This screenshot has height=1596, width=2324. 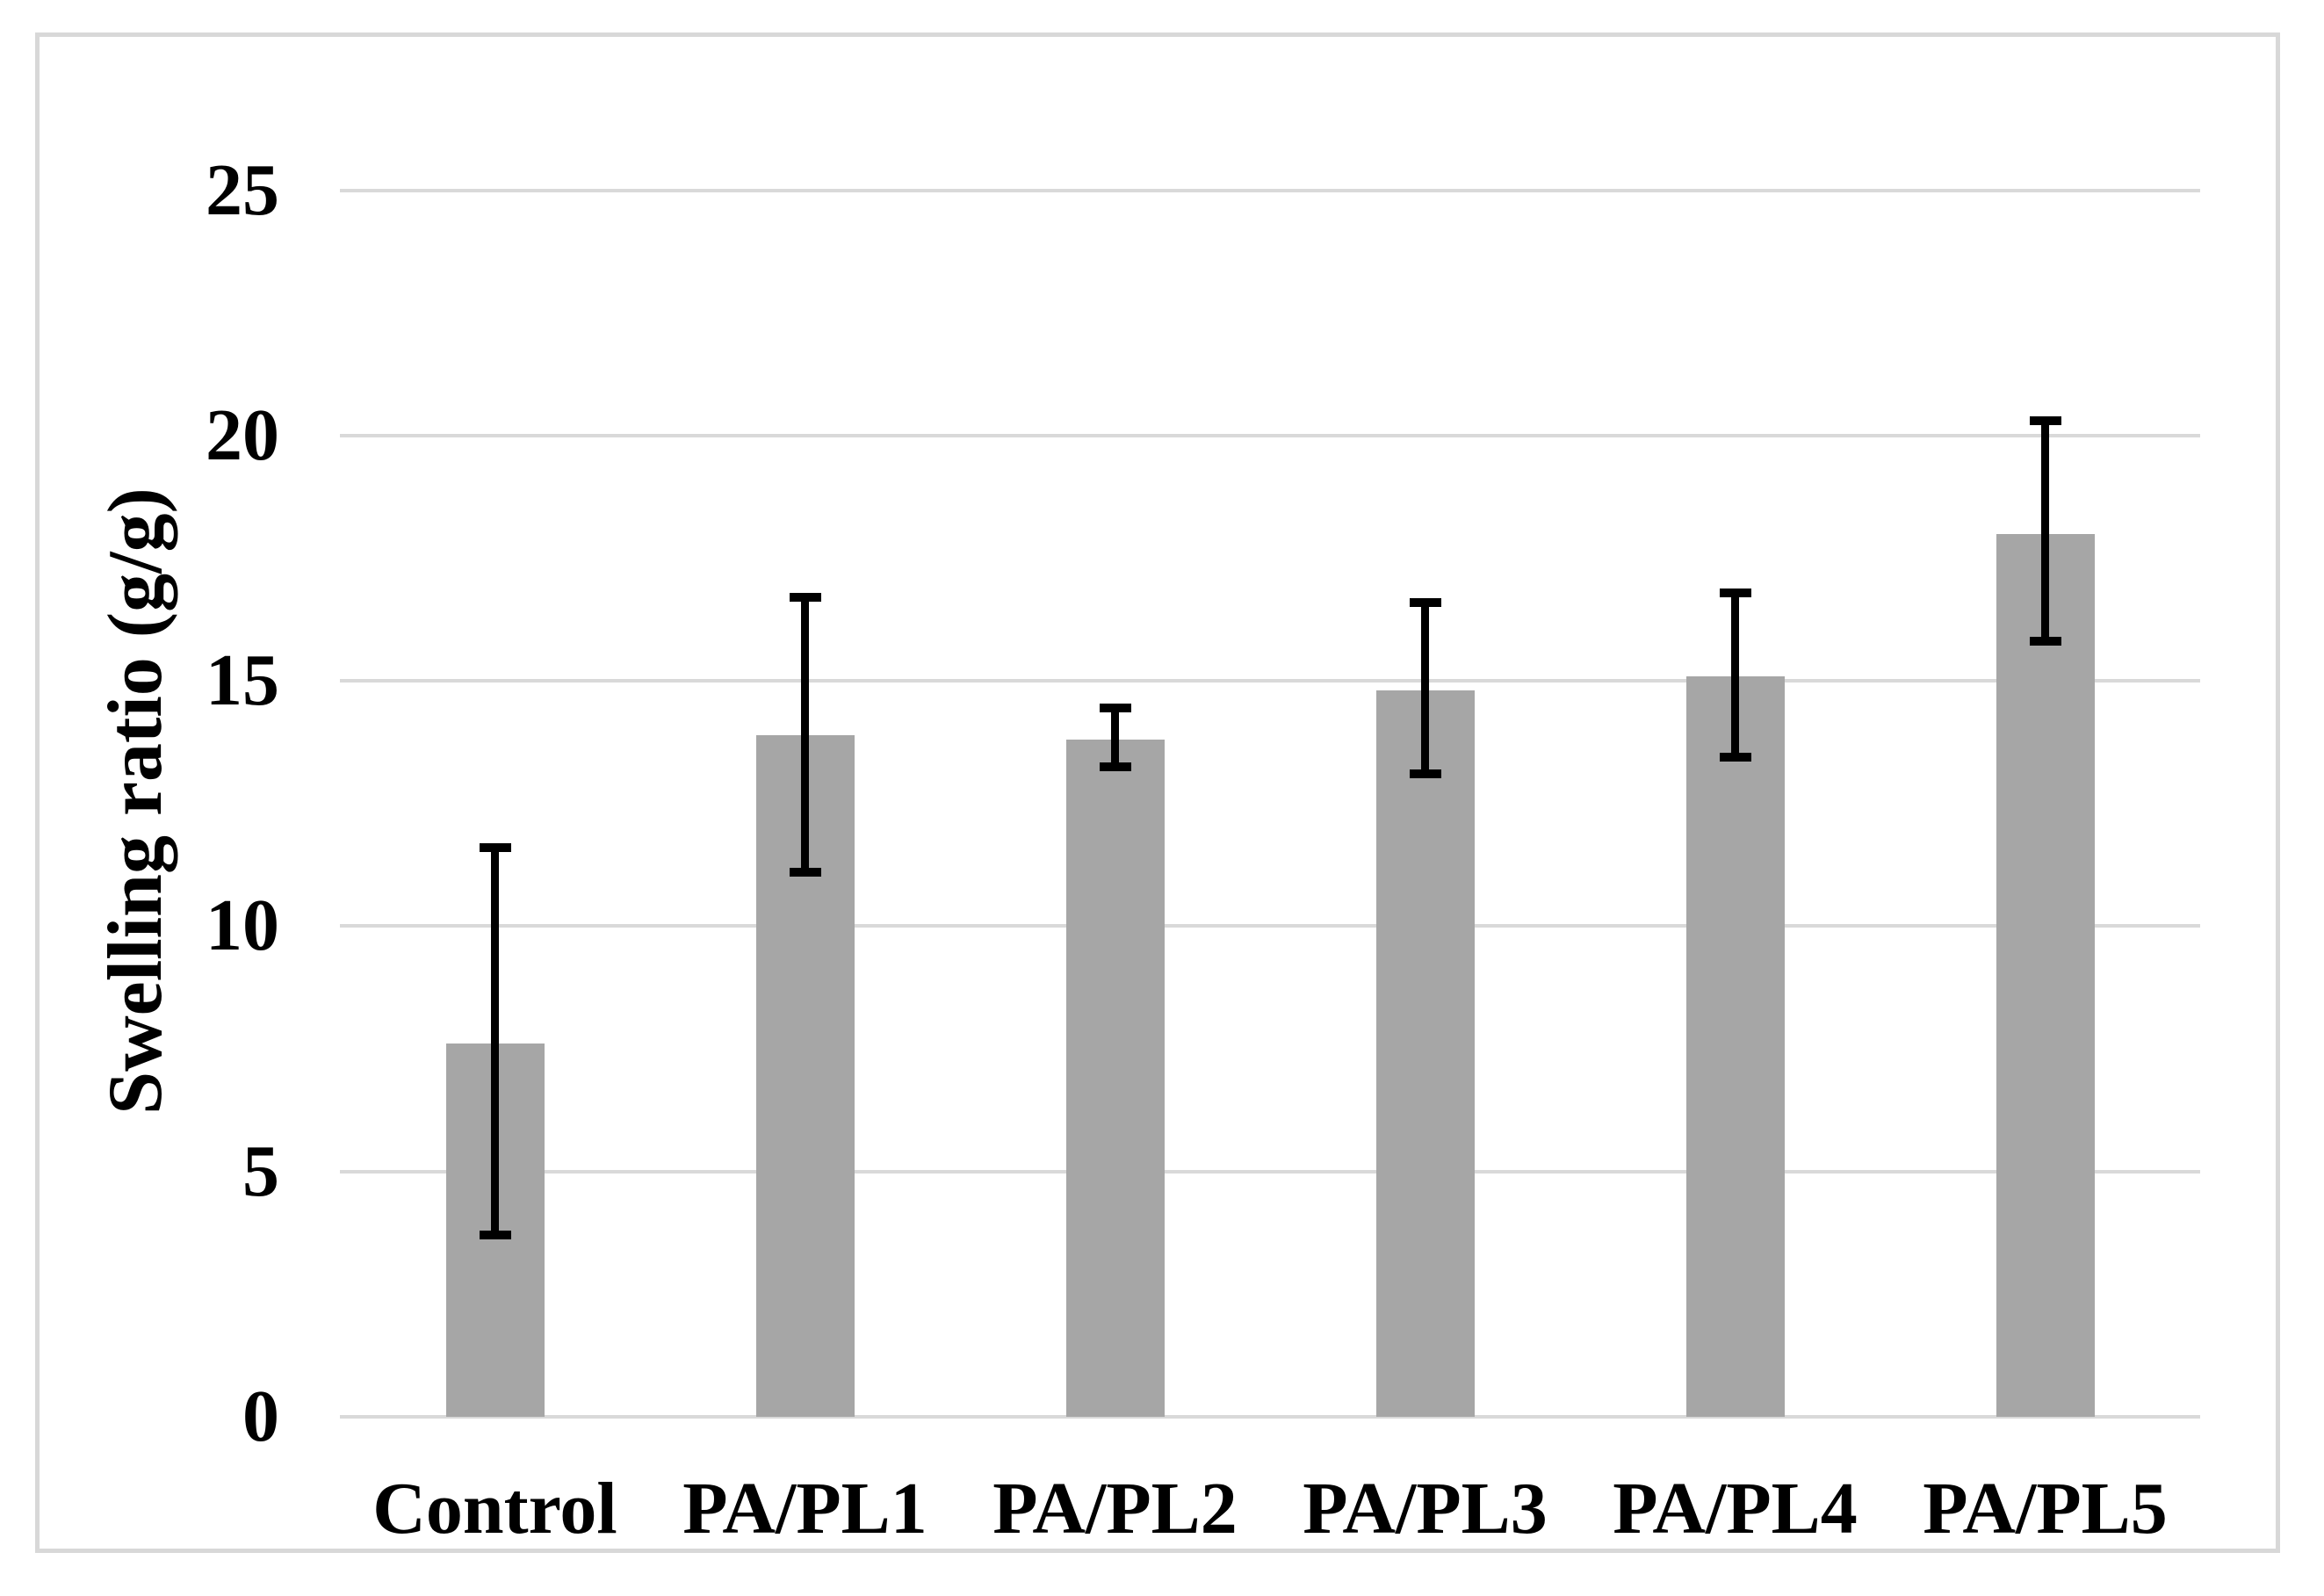 I want to click on x-axis-label: PA/PL5, so click(x=2045, y=1509).